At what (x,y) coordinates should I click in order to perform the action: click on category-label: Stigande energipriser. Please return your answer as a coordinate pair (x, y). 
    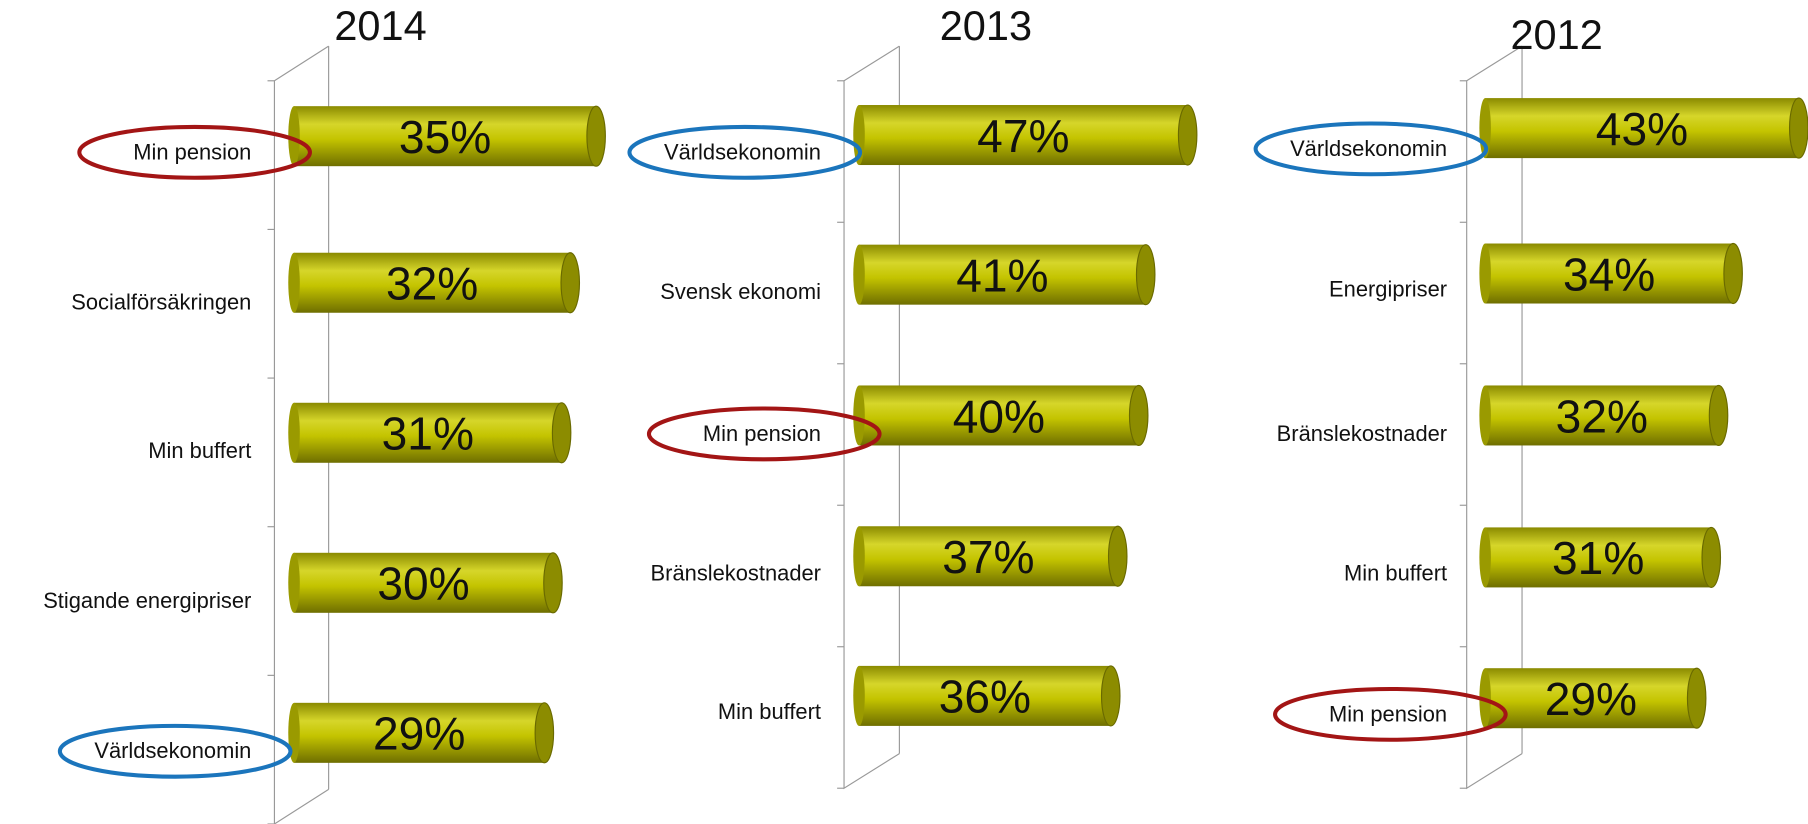
    Looking at the image, I should click on (147, 600).